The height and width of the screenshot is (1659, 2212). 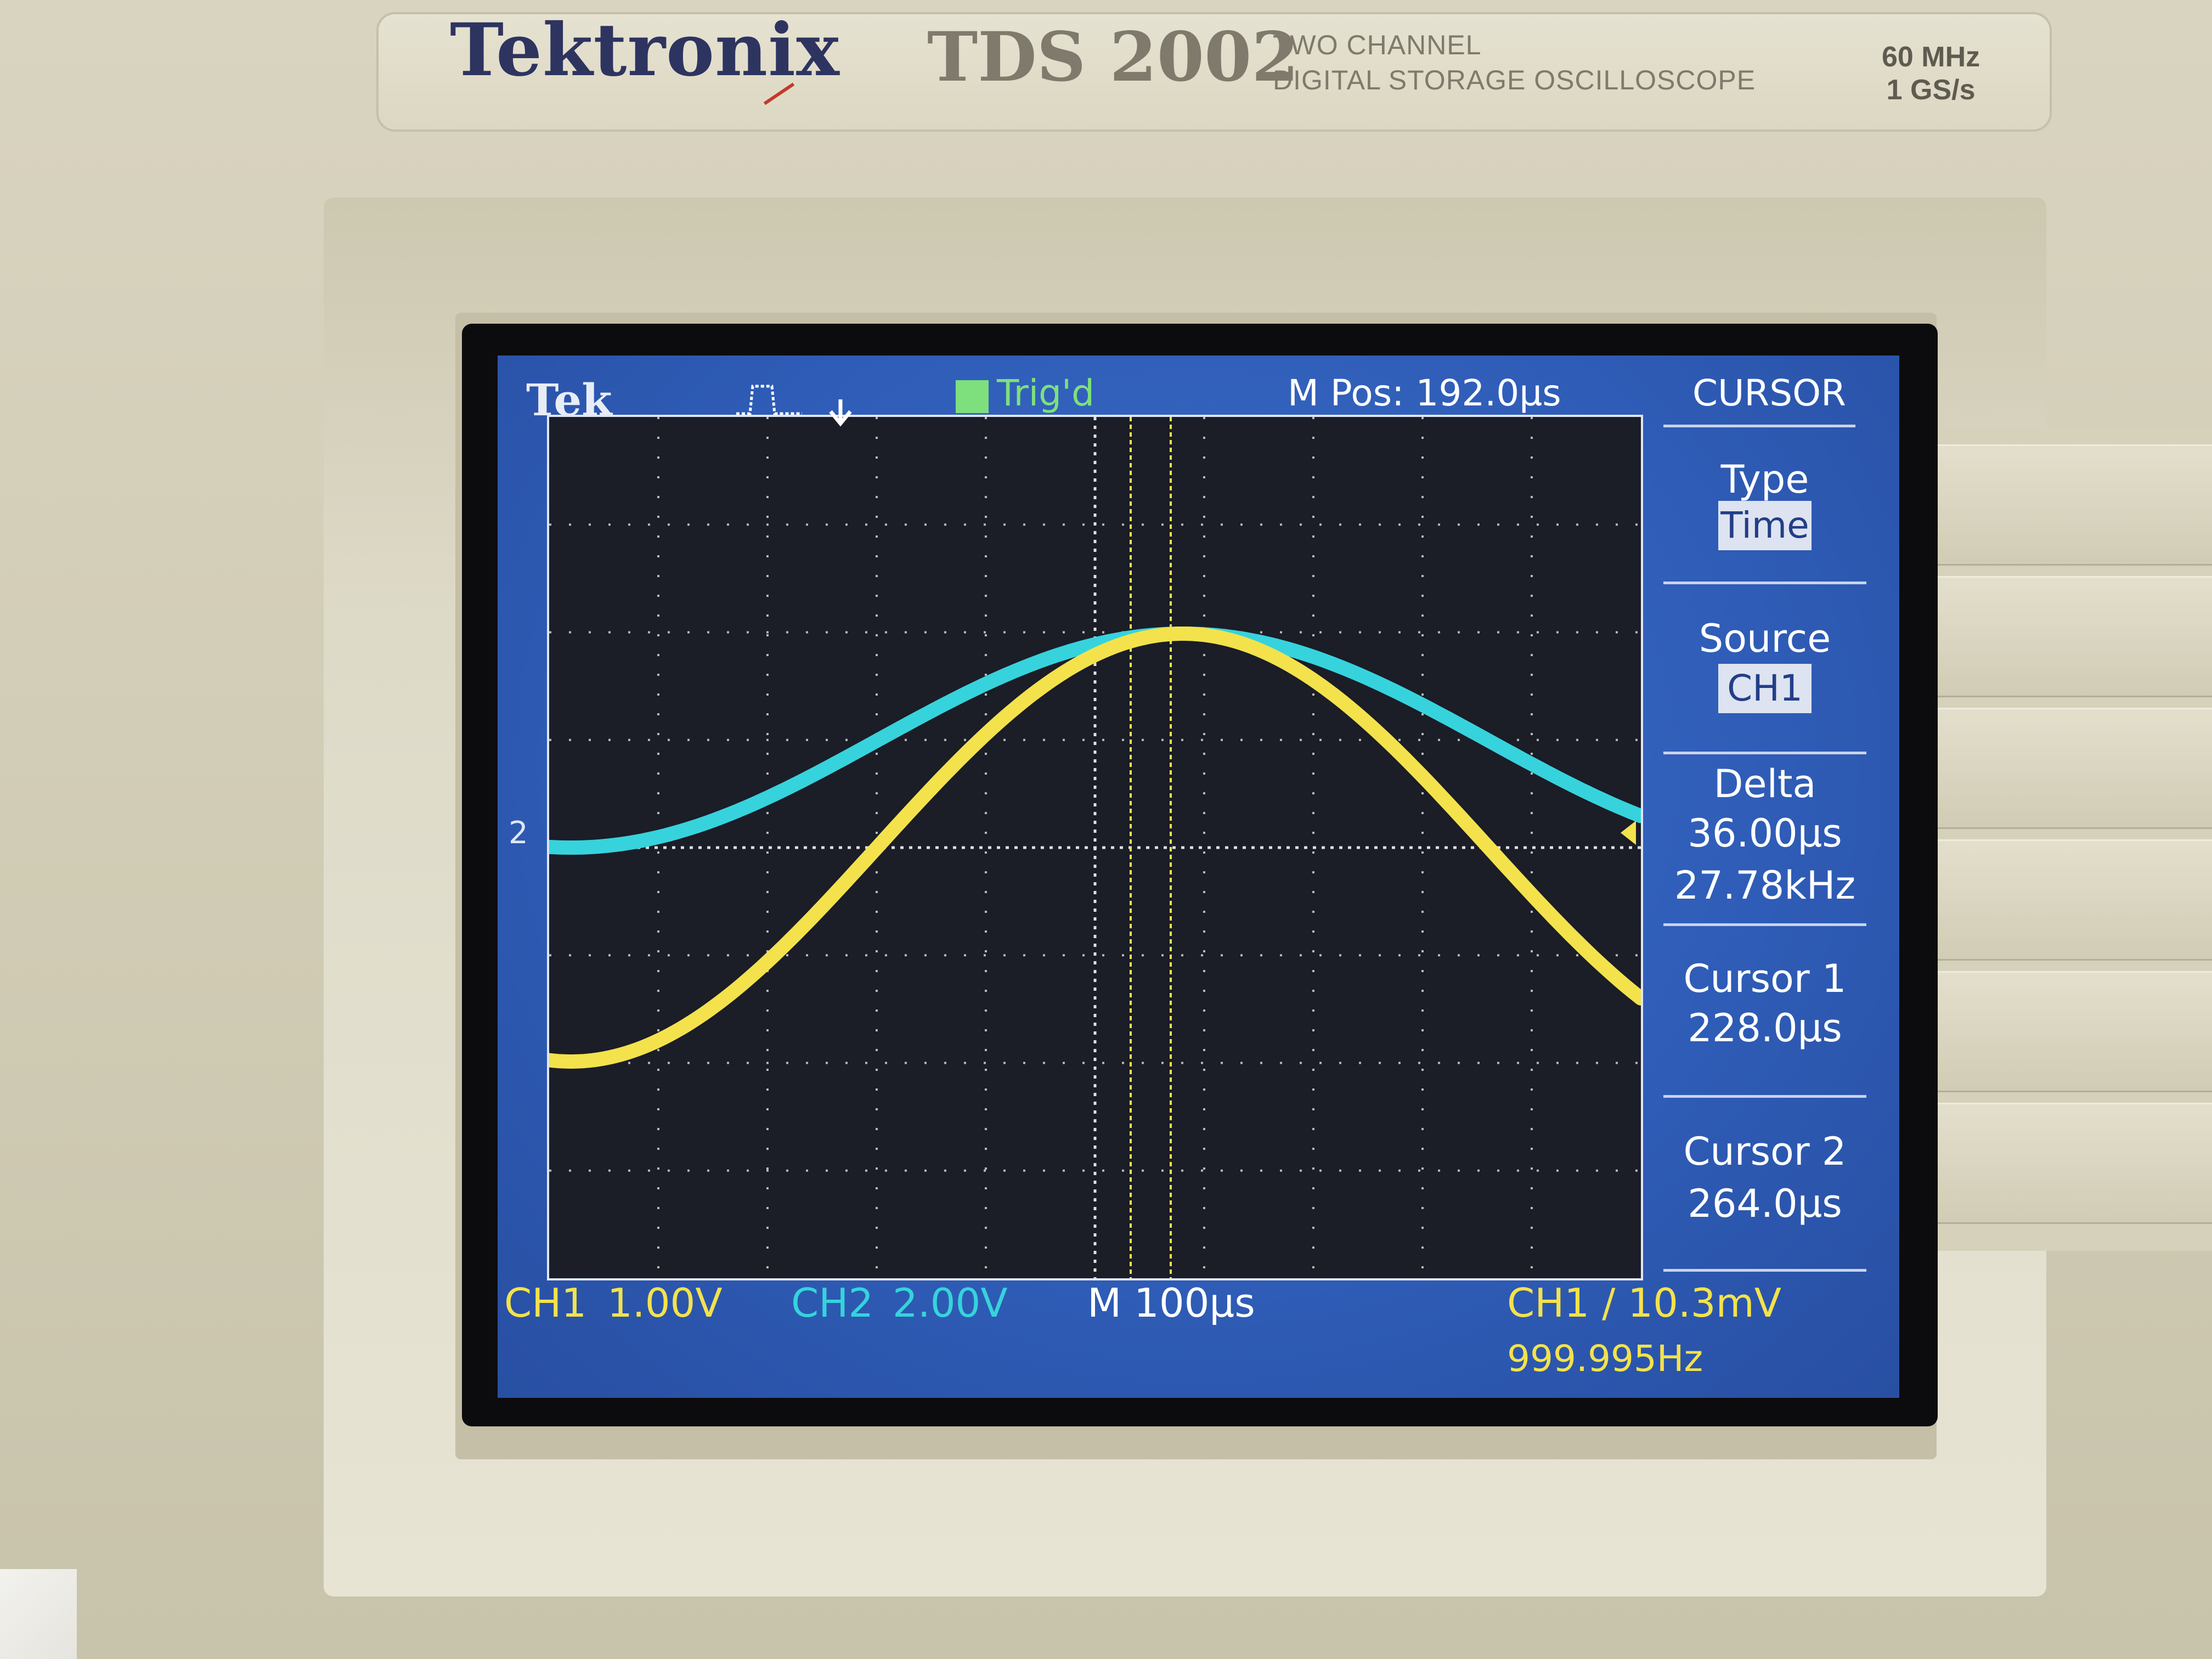 I want to click on type-value: Time, so click(x=1765, y=525).